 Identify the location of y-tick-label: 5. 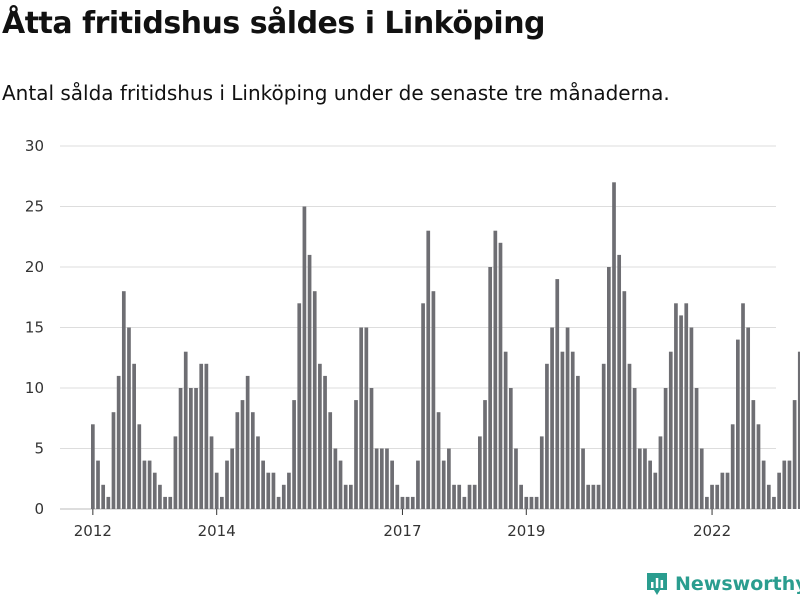
(39, 449).